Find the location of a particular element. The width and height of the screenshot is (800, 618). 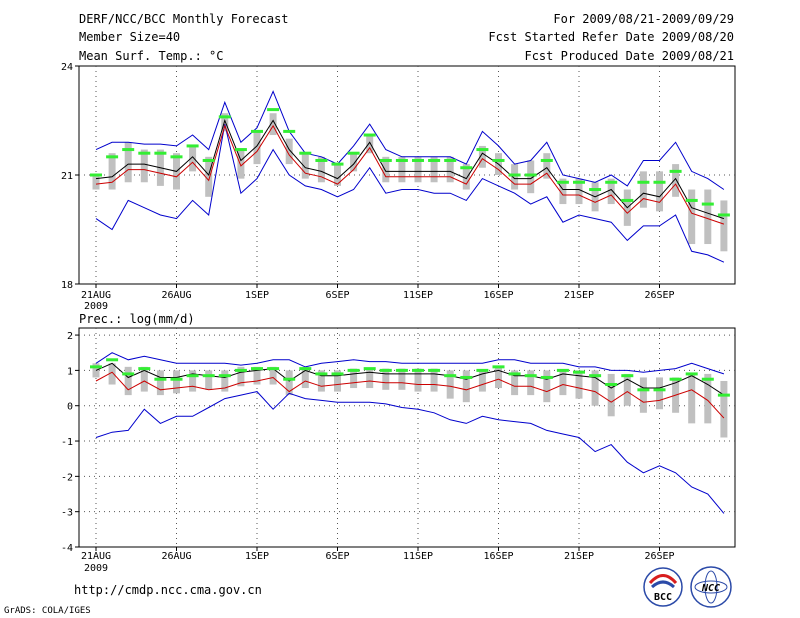

prec-panel-title: Prec.: log(mm/d) is located at coordinates (137, 319).